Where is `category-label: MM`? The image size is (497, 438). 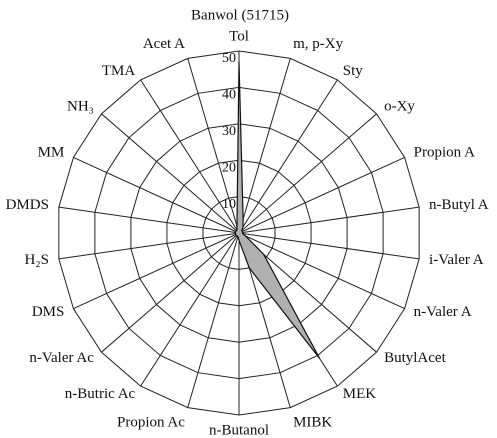 category-label: MM is located at coordinates (51, 153).